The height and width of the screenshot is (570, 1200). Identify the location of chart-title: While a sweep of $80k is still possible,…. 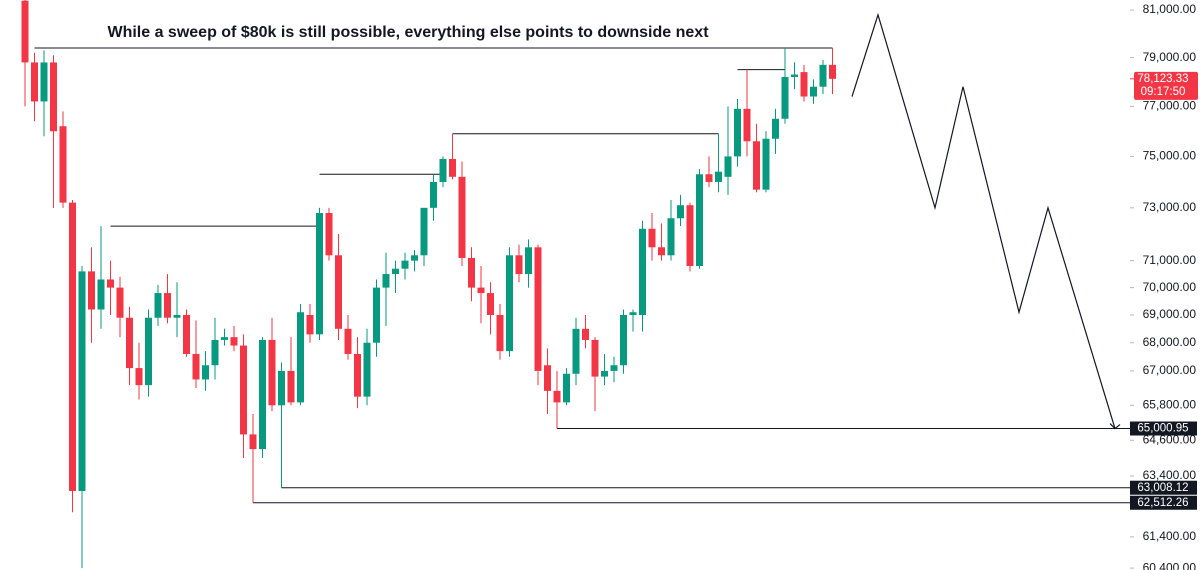
(408, 32).